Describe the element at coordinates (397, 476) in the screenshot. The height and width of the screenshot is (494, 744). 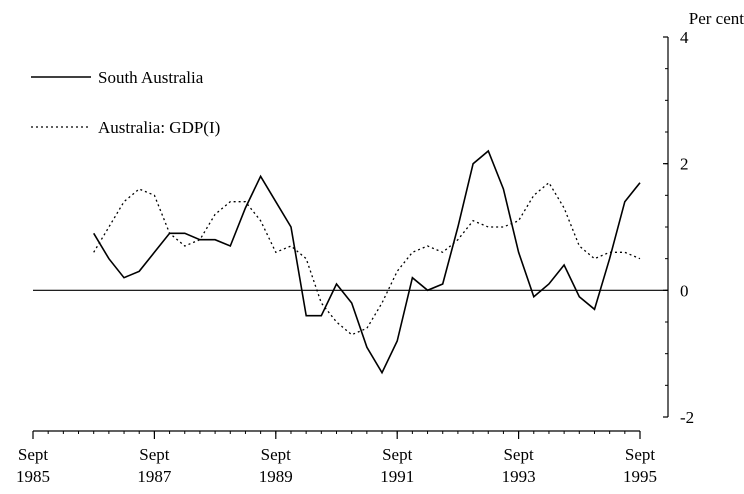
I see `x-tick-label-year: 1991` at that location.